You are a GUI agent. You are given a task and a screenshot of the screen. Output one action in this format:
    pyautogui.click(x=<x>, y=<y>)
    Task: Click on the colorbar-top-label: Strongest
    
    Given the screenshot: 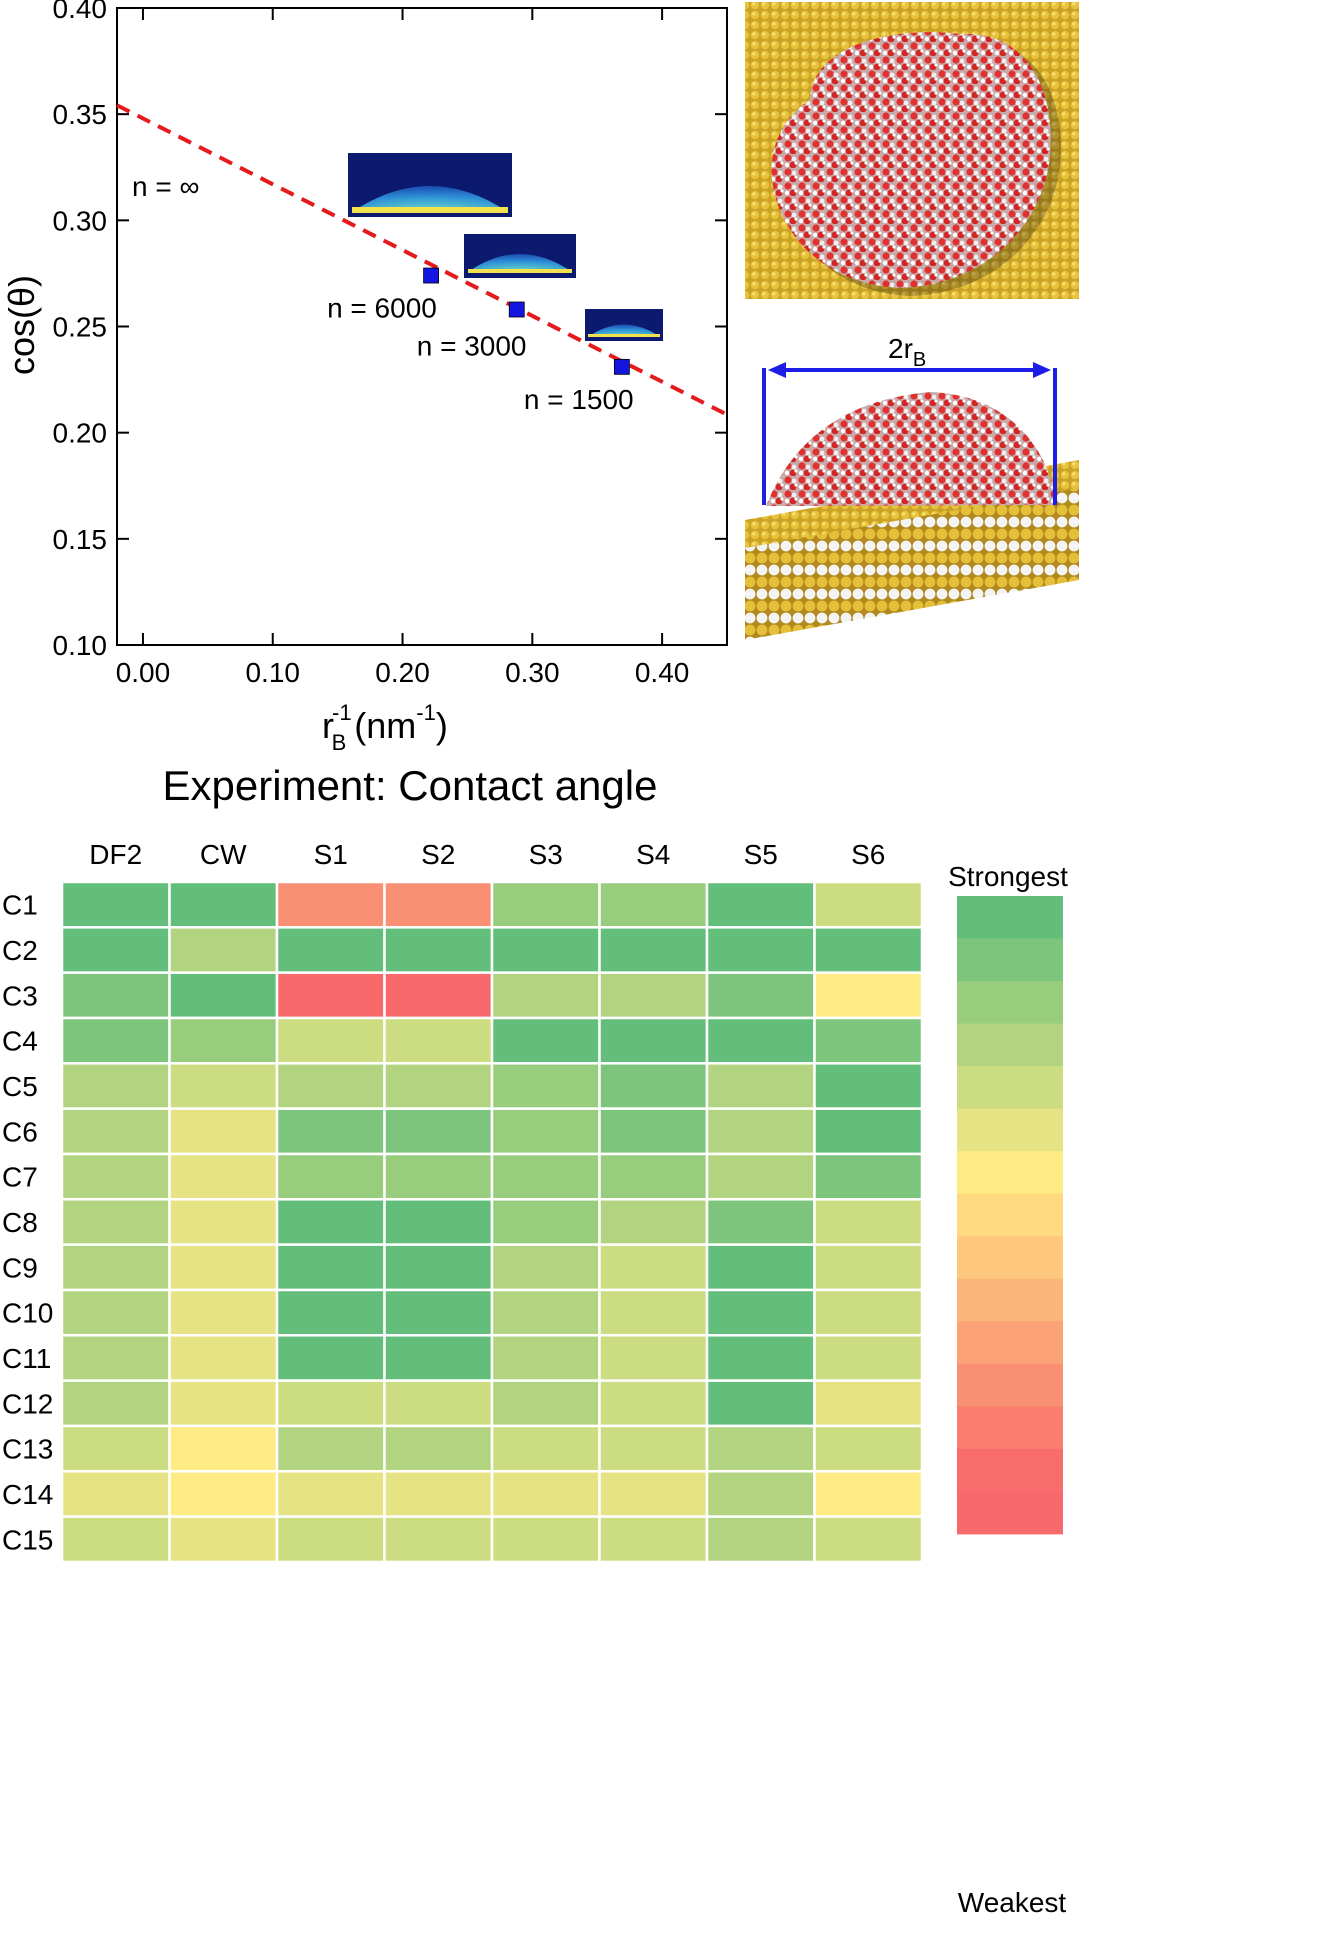 What is the action you would take?
    pyautogui.click(x=1008, y=876)
    